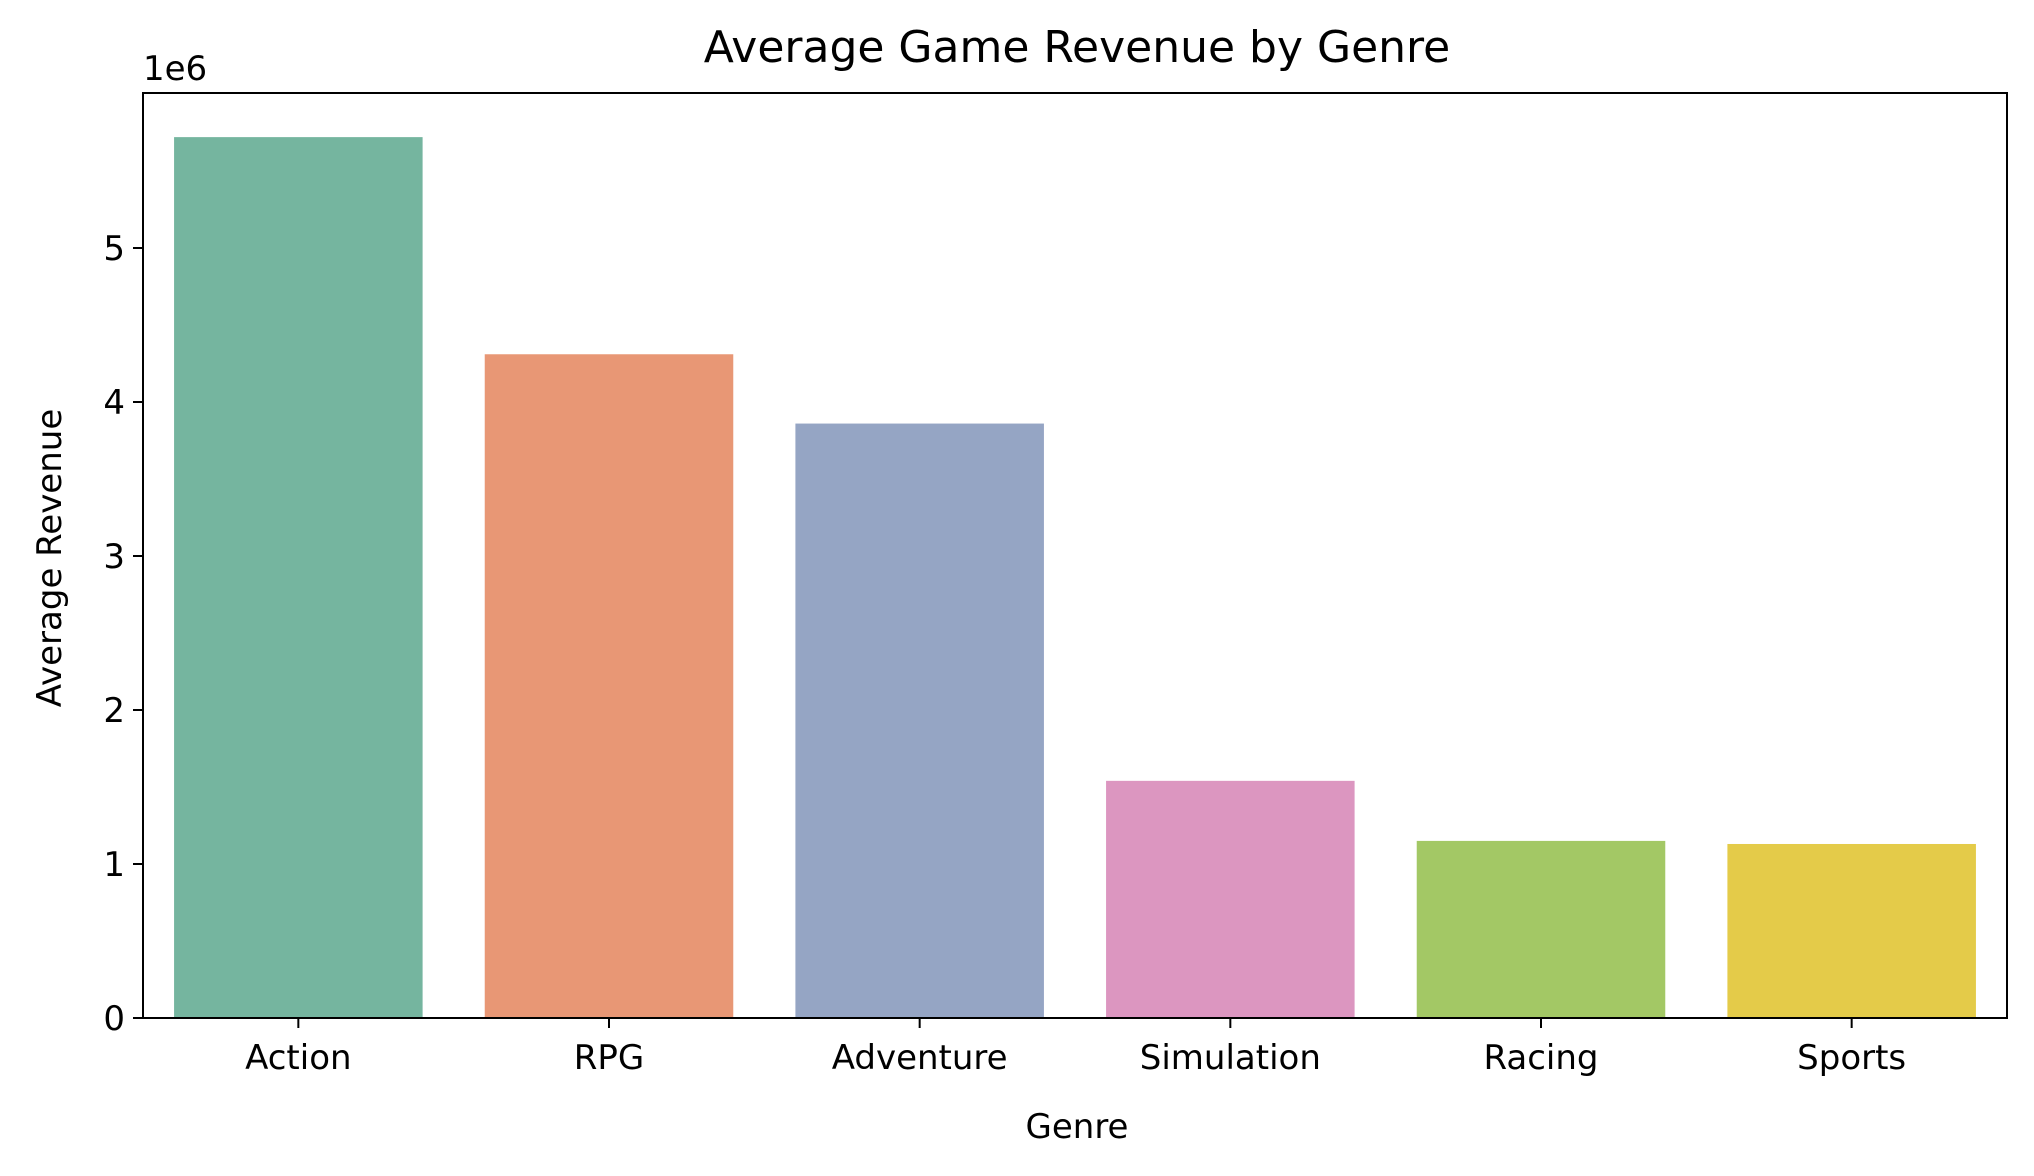 The width and height of the screenshot is (2034, 1176). What do you see at coordinates (1230, 1058) in the screenshot?
I see `x-tick-label: Simulation` at bounding box center [1230, 1058].